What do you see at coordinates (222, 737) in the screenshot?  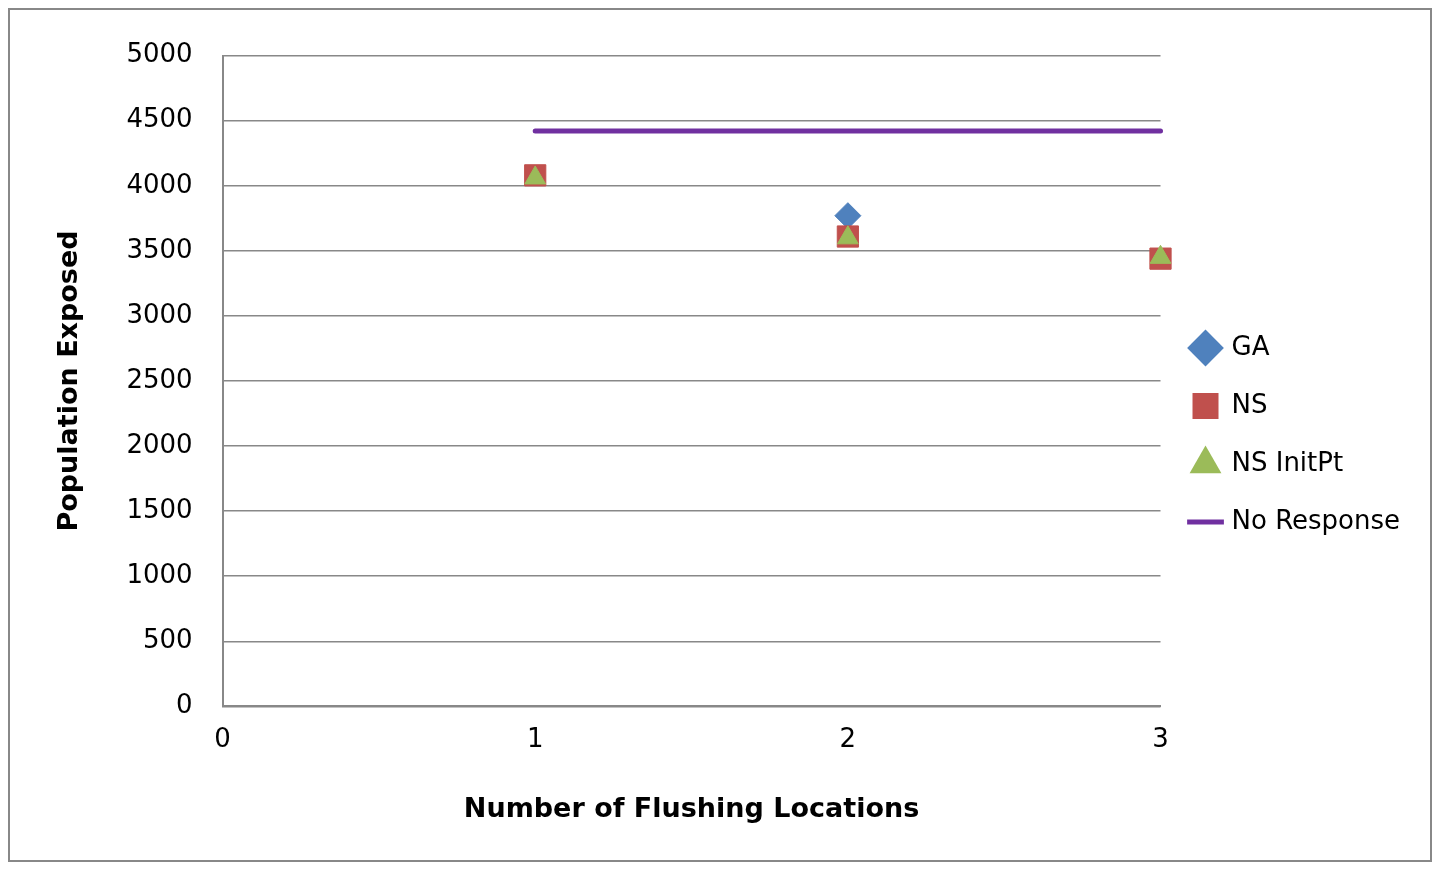 I see `x-tick-label: 0` at bounding box center [222, 737].